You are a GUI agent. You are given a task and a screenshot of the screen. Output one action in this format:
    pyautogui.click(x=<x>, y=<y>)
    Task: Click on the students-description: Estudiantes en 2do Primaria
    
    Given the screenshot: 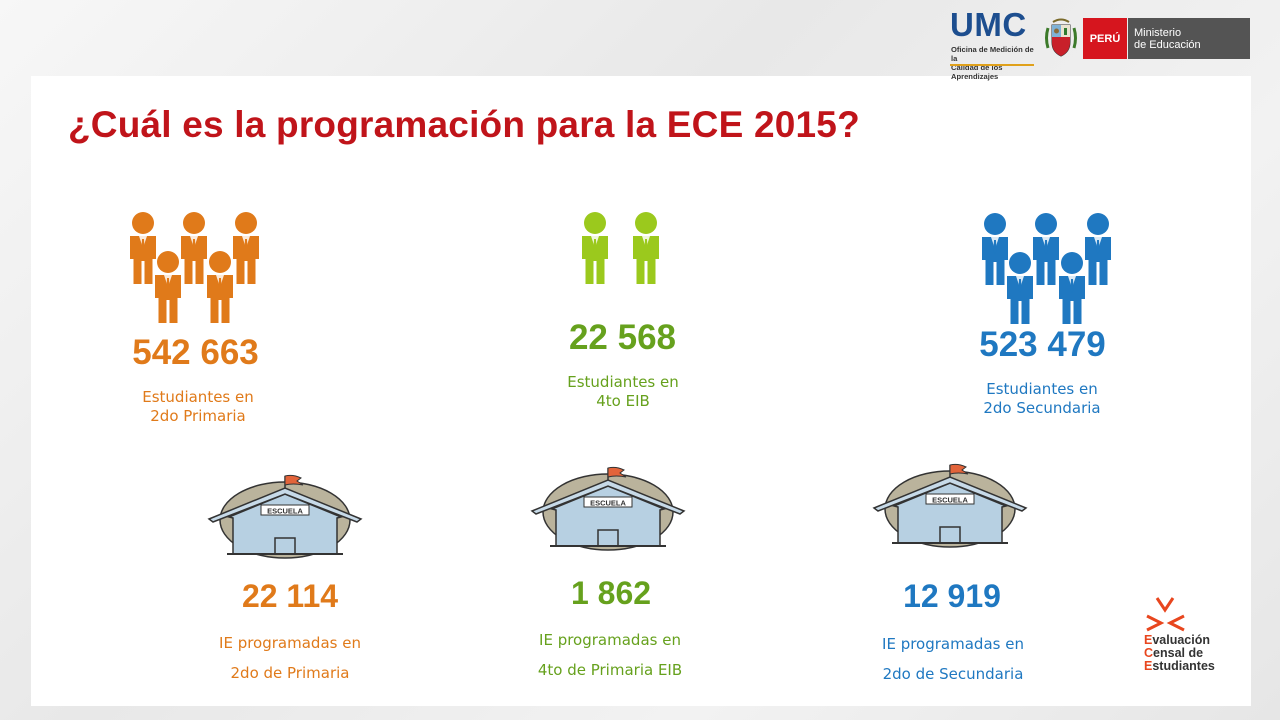 What is the action you would take?
    pyautogui.click(x=198, y=406)
    